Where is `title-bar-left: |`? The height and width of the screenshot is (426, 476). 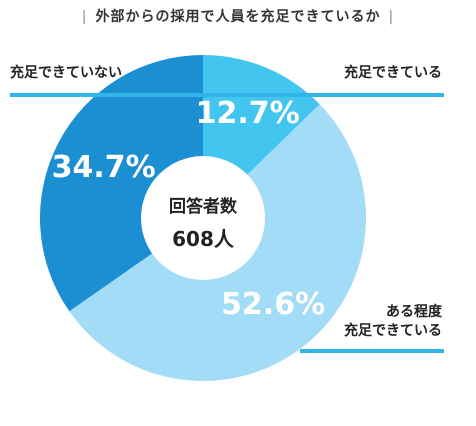 title-bar-left: | is located at coordinates (84, 17).